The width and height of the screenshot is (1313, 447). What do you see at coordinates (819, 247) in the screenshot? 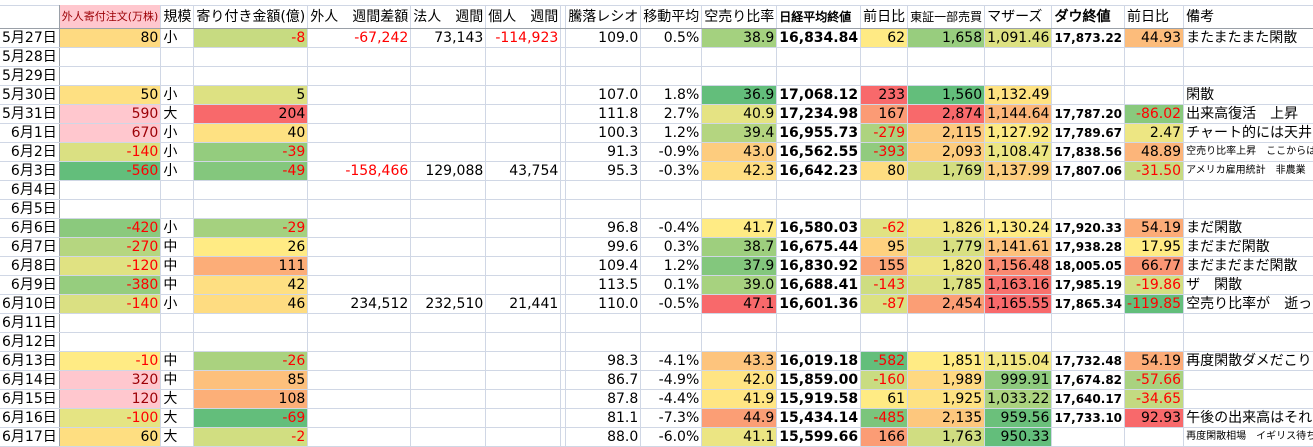
I see `cell-nikkei-close: 16,675.44` at bounding box center [819, 247].